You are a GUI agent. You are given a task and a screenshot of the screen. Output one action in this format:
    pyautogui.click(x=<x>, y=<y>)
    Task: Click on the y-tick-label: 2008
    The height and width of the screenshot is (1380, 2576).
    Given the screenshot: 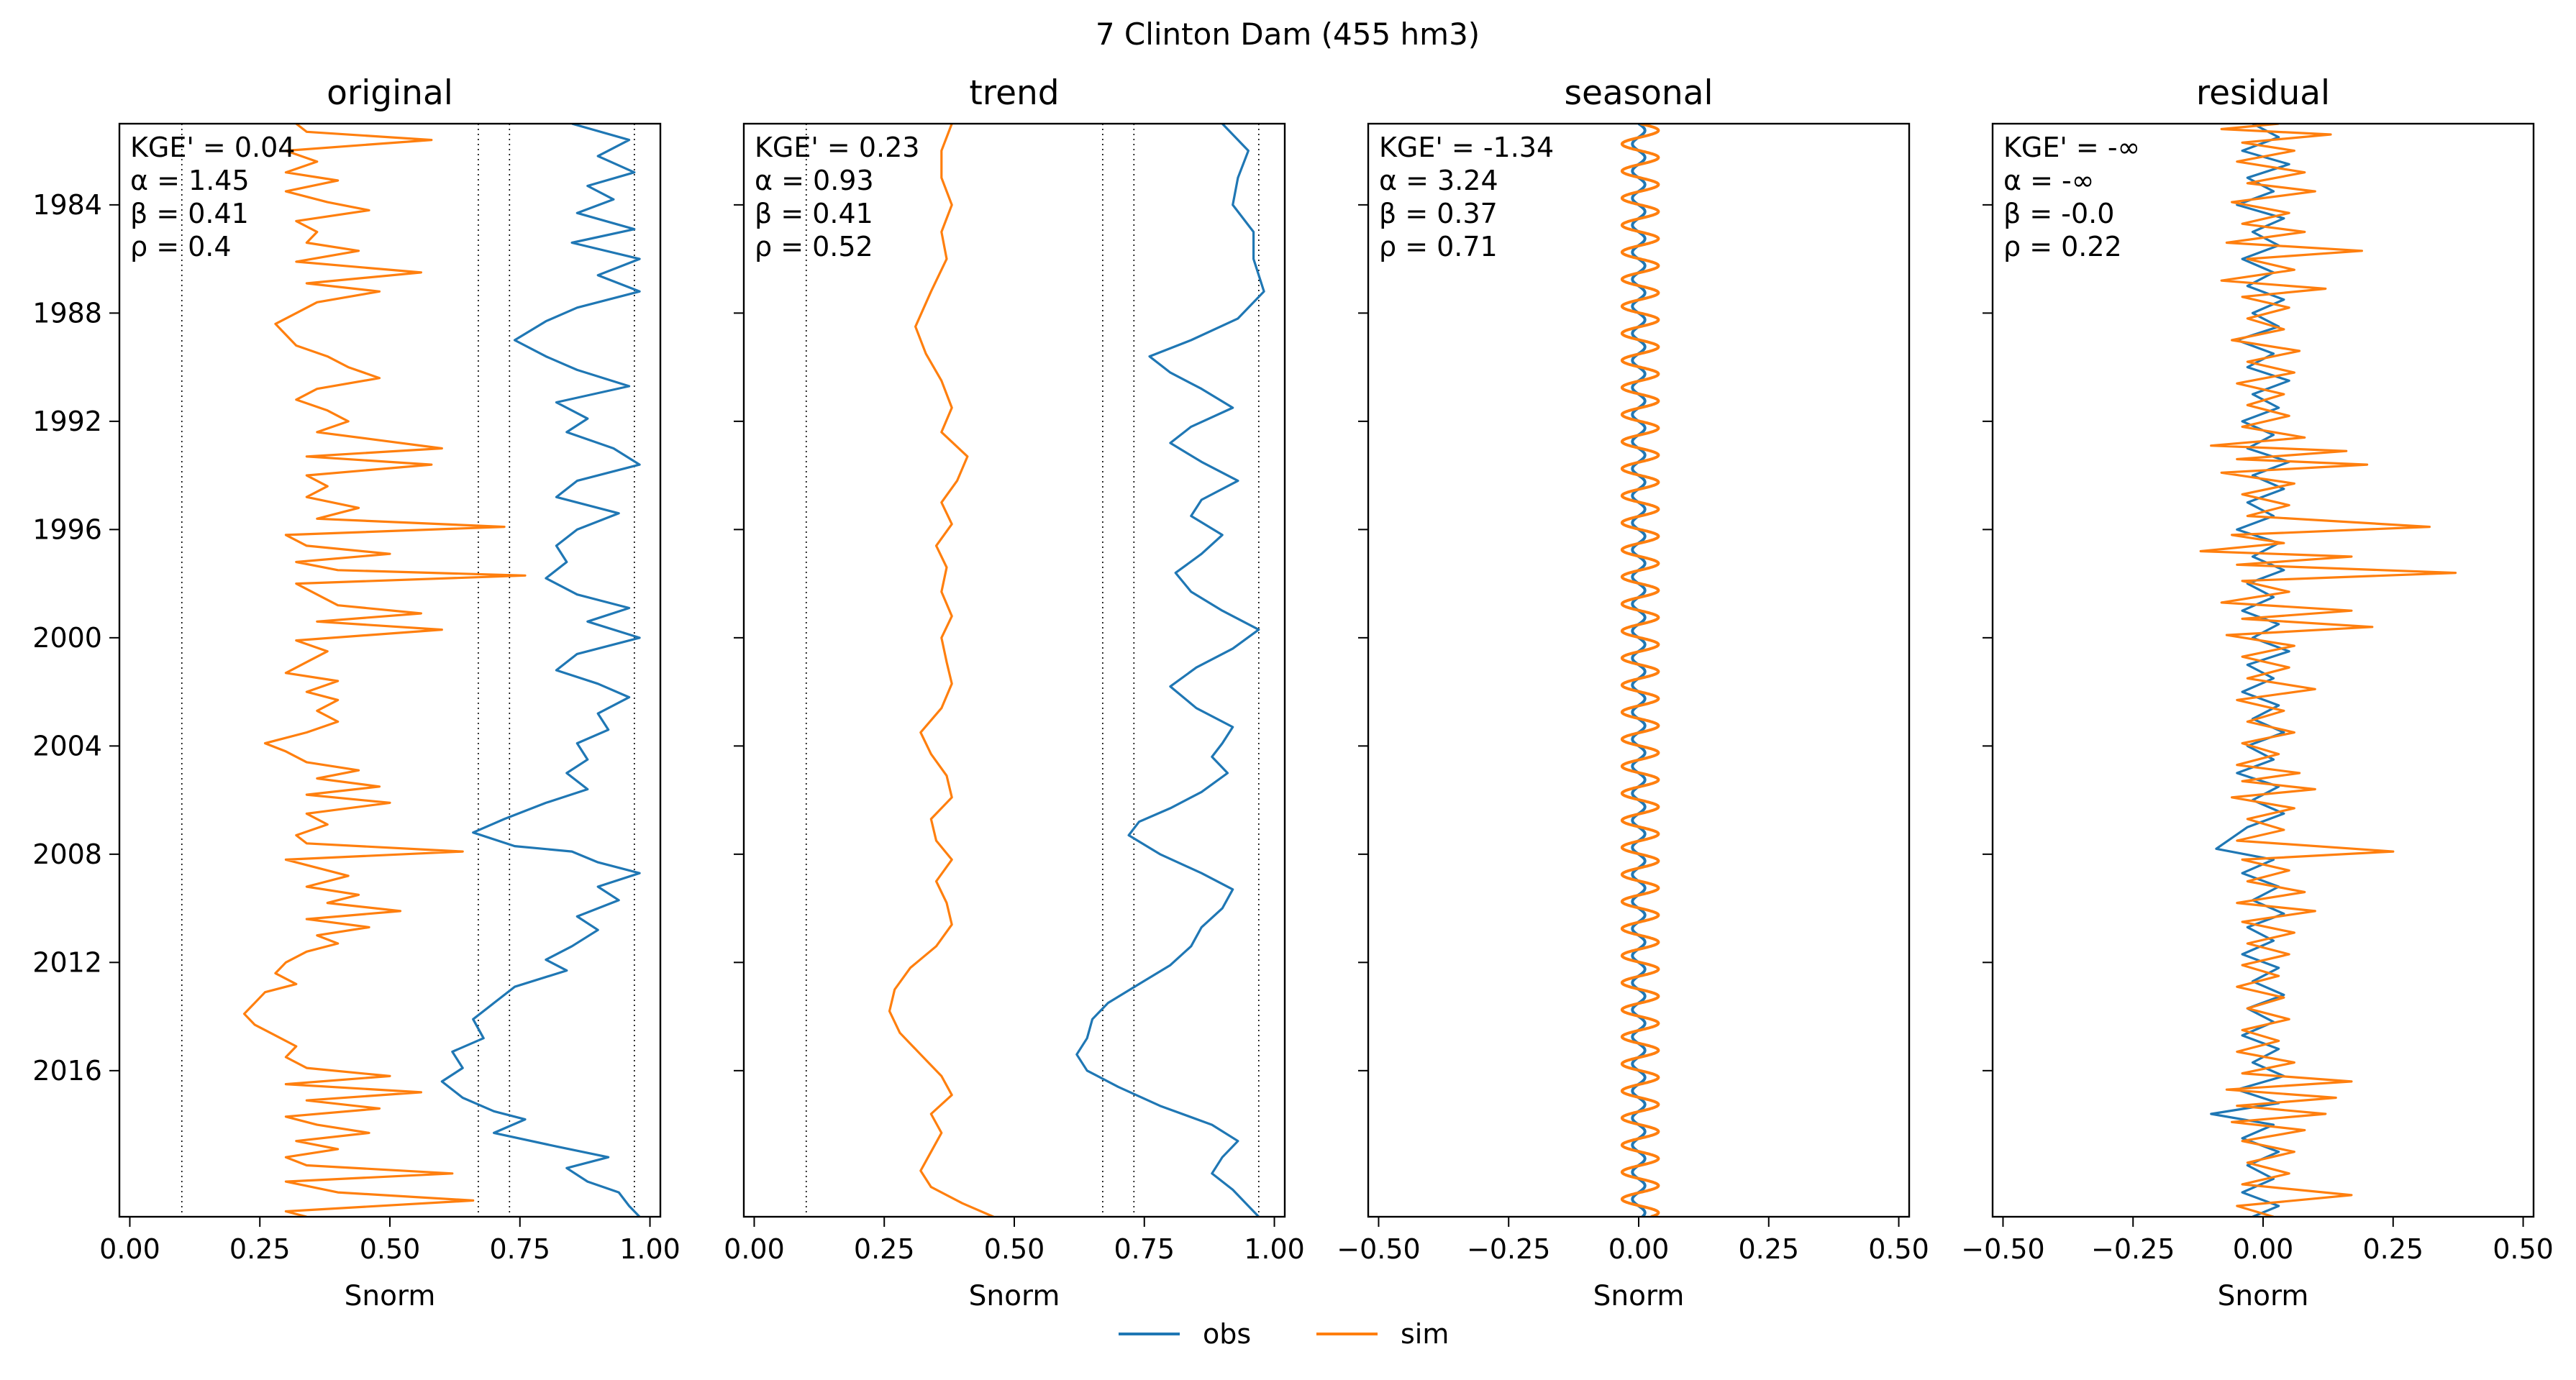 What is the action you would take?
    pyautogui.click(x=67, y=854)
    